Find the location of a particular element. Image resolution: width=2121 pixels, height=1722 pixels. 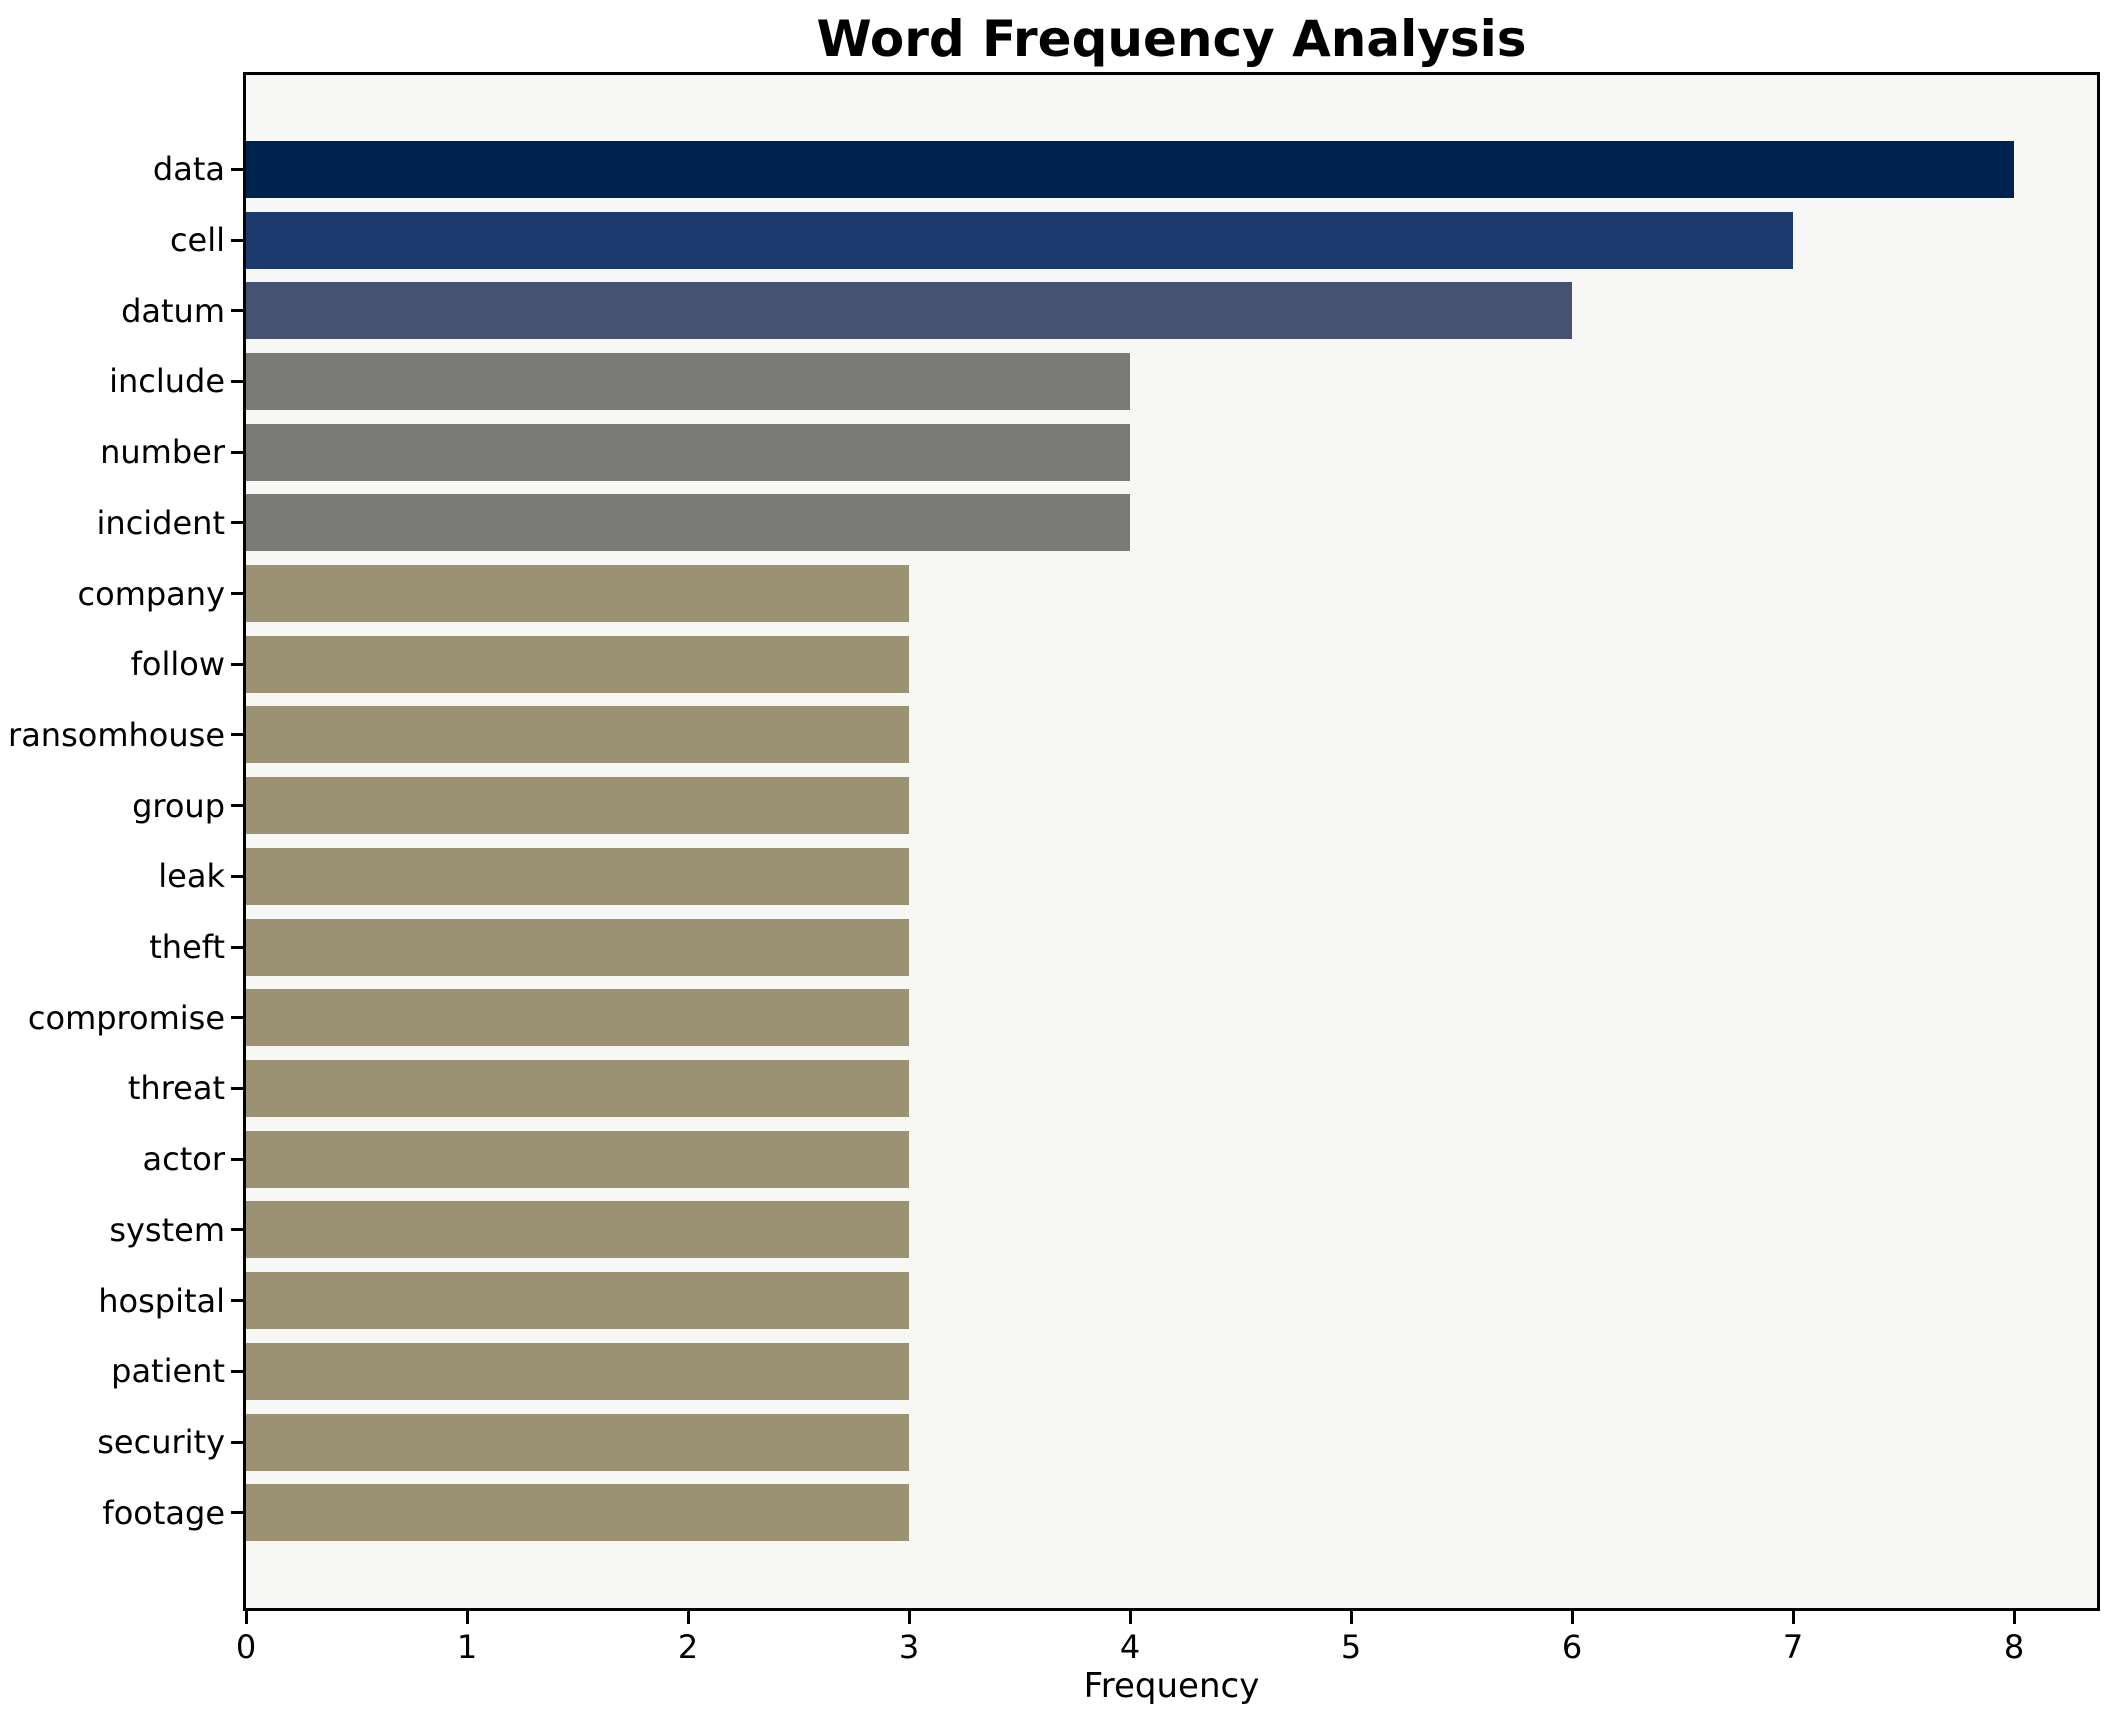

bar-number is located at coordinates (688, 452).